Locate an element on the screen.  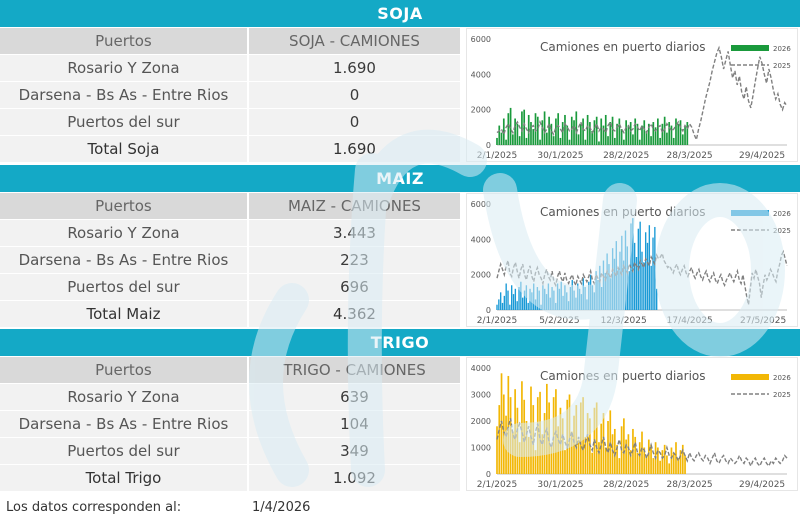
truck-count: 104 is located at coordinates (354, 424).